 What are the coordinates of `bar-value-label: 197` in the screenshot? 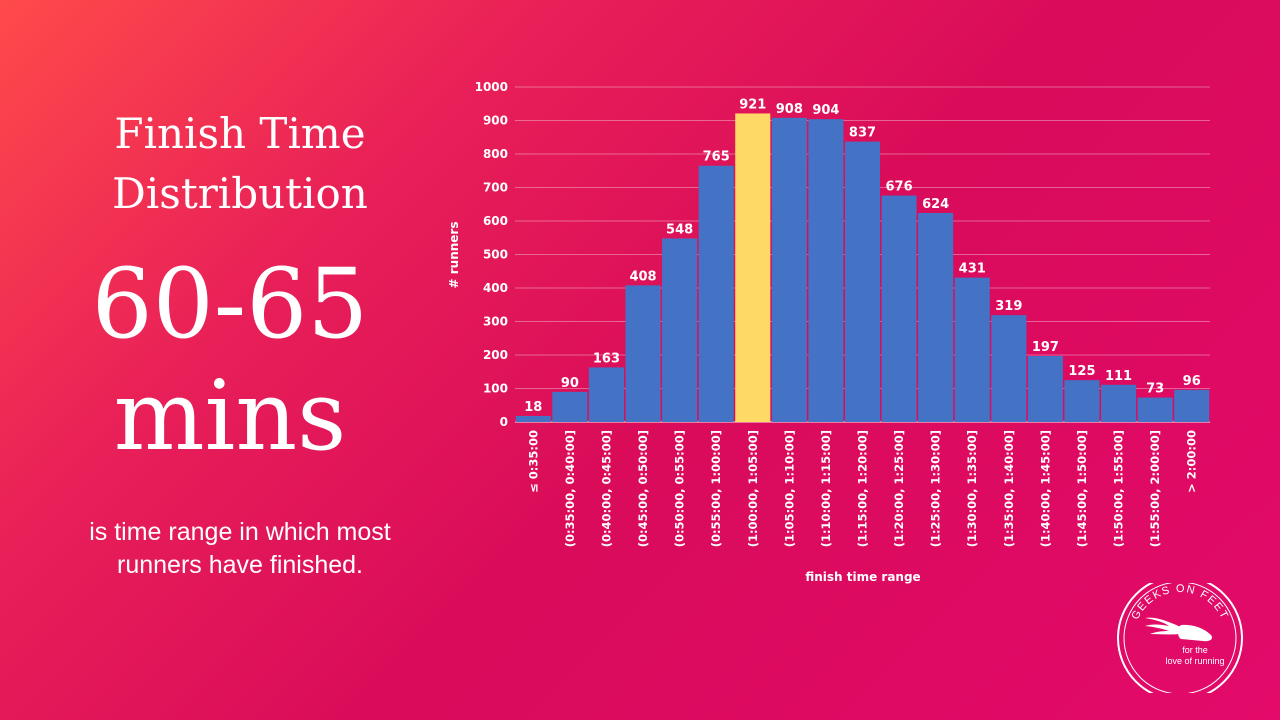 It's located at (1045, 347).